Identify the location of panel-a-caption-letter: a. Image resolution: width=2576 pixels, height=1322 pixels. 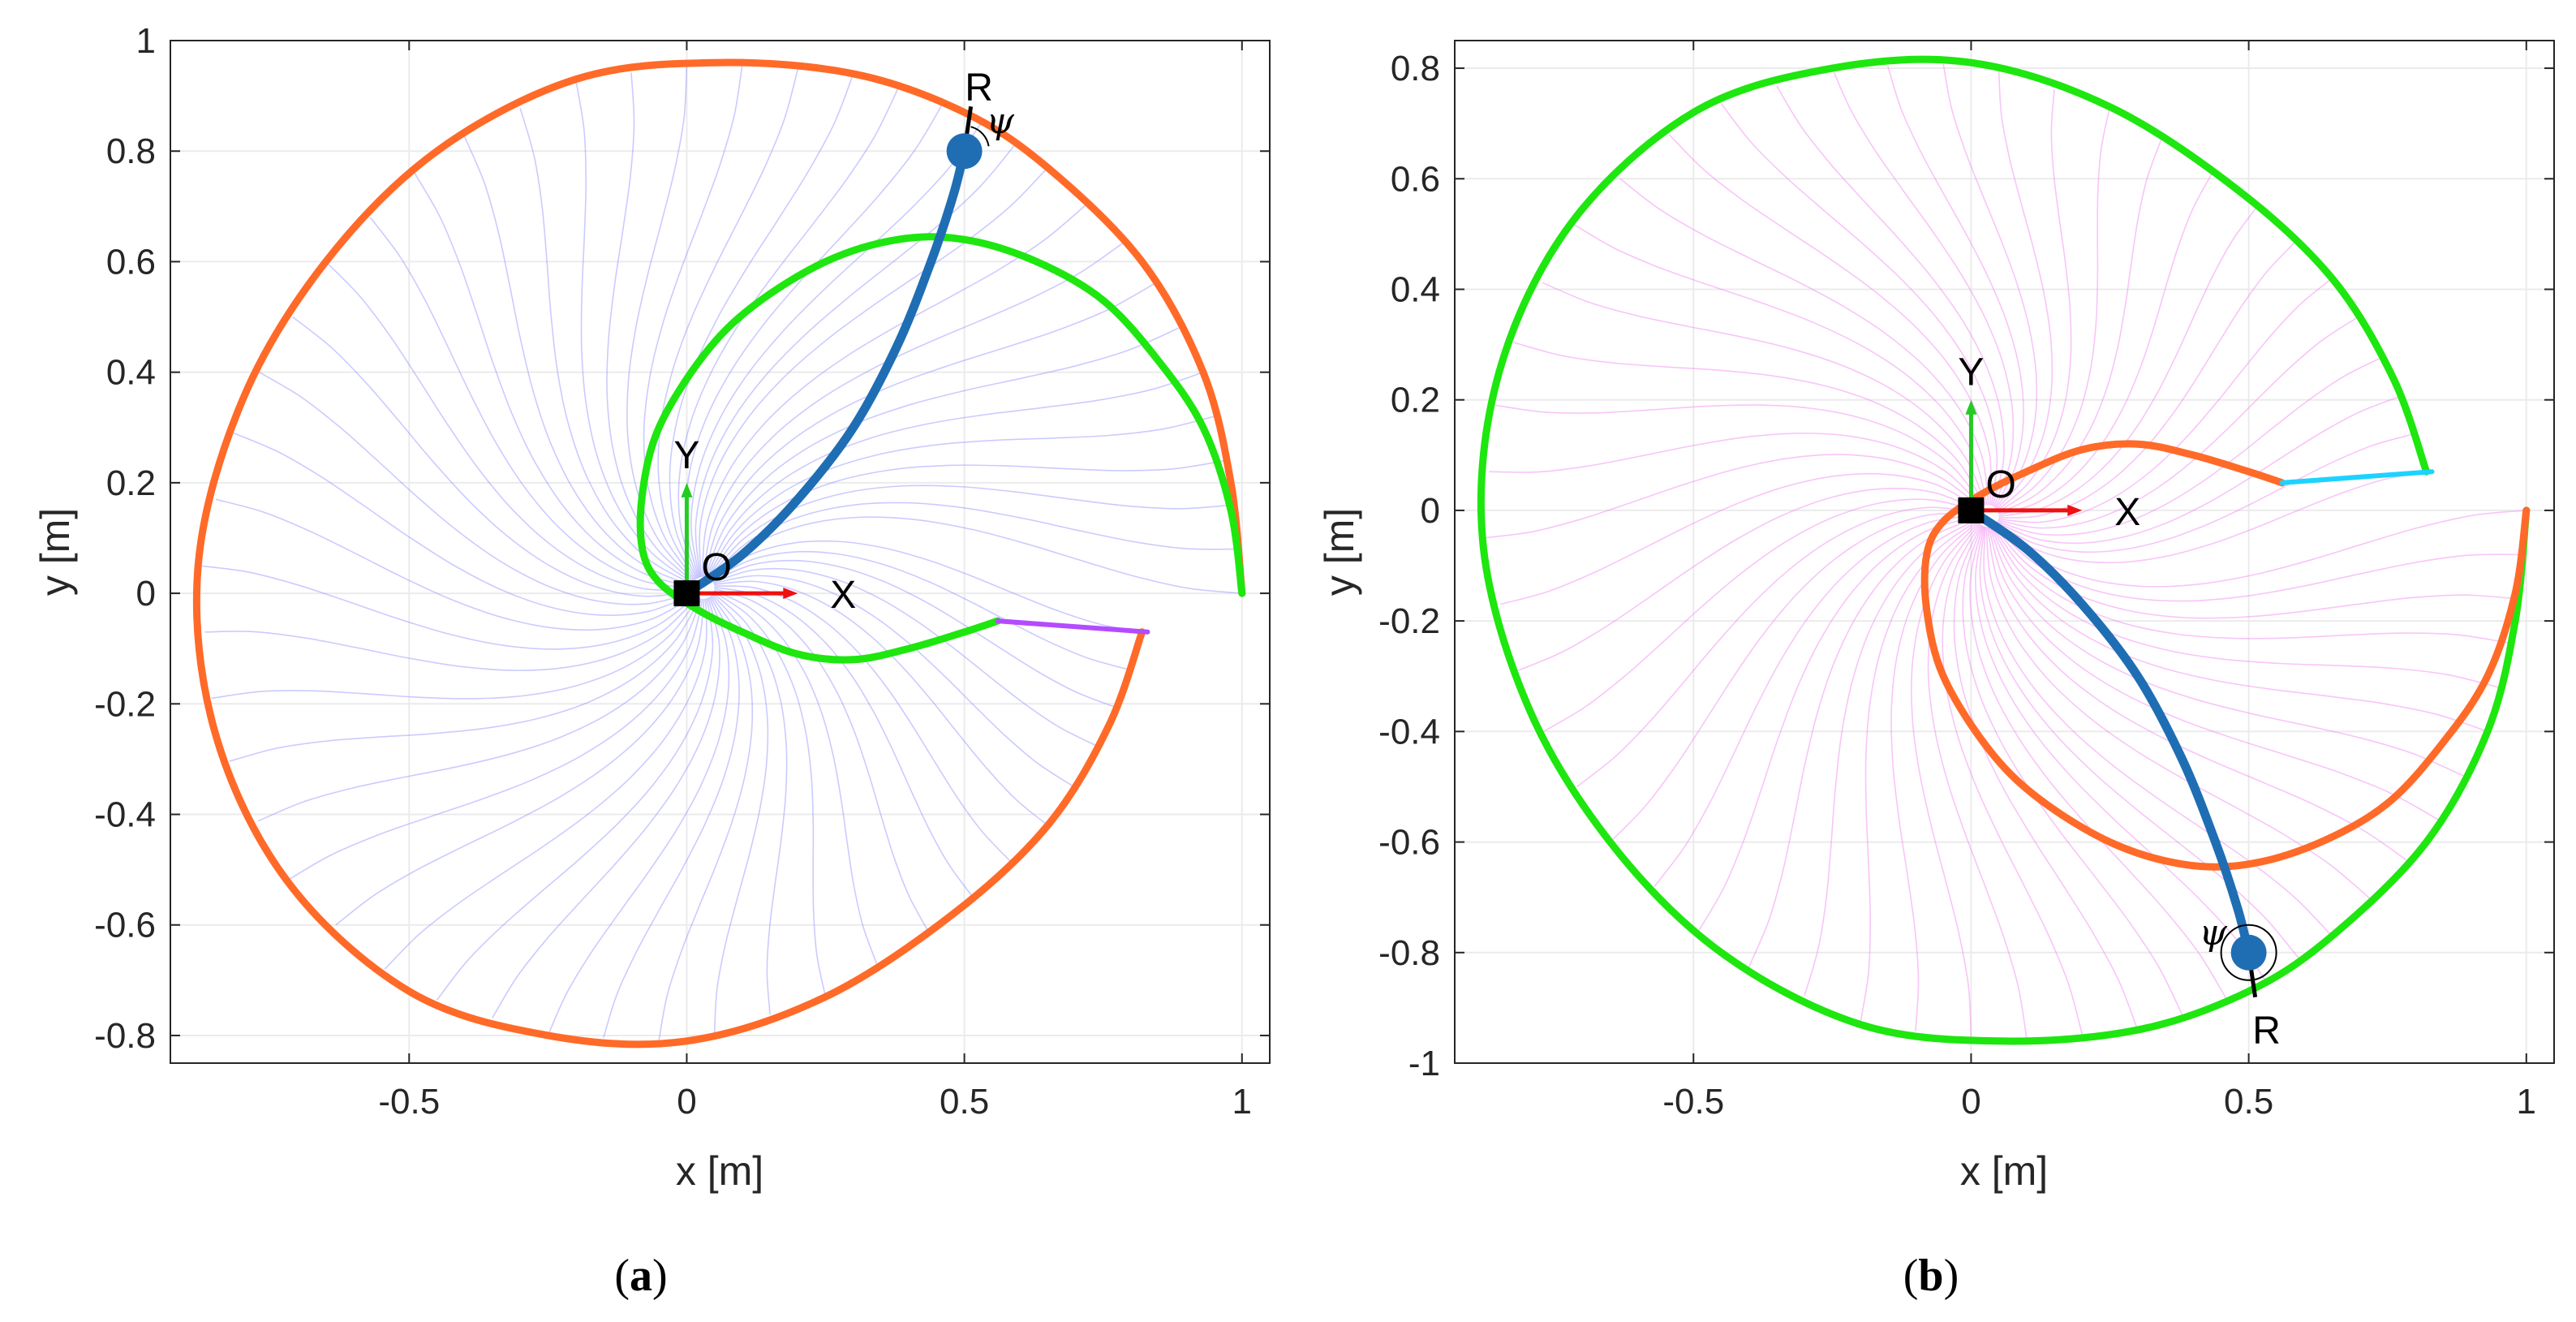
(641, 1276).